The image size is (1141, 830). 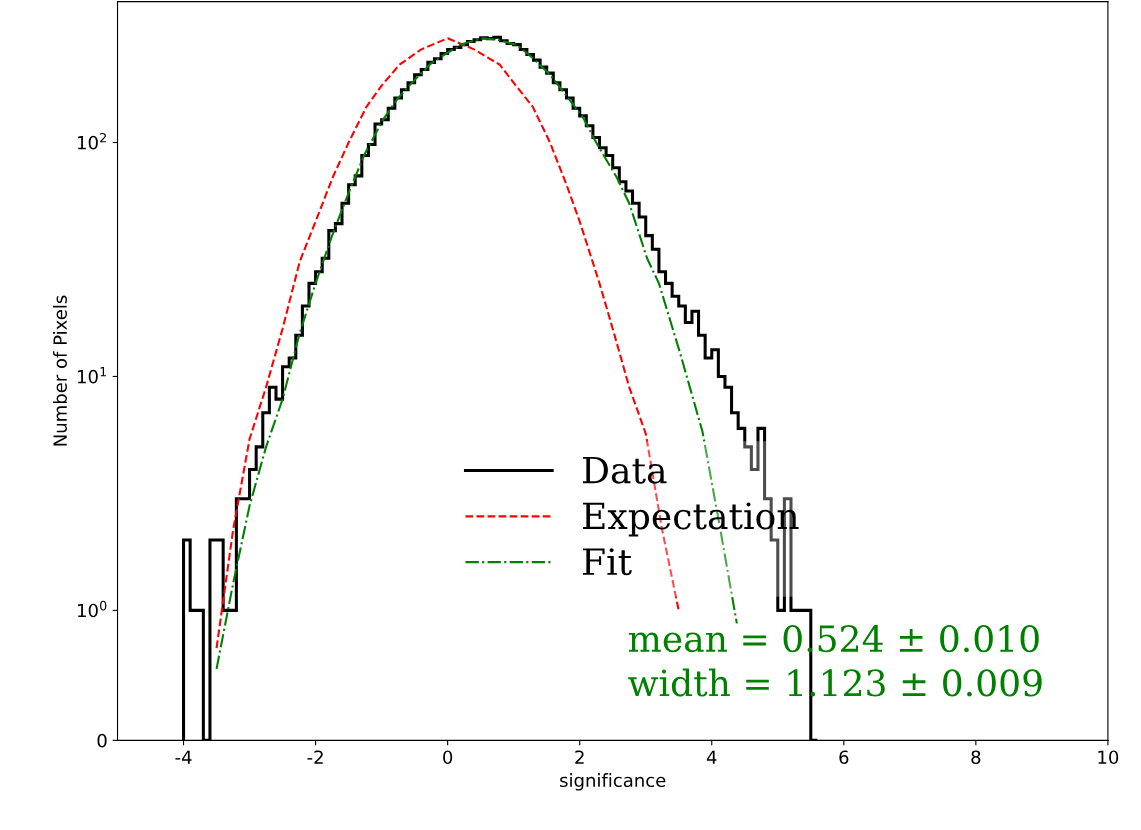 I want to click on y-tick-label: 10$^{2}$, so click(x=92, y=141).